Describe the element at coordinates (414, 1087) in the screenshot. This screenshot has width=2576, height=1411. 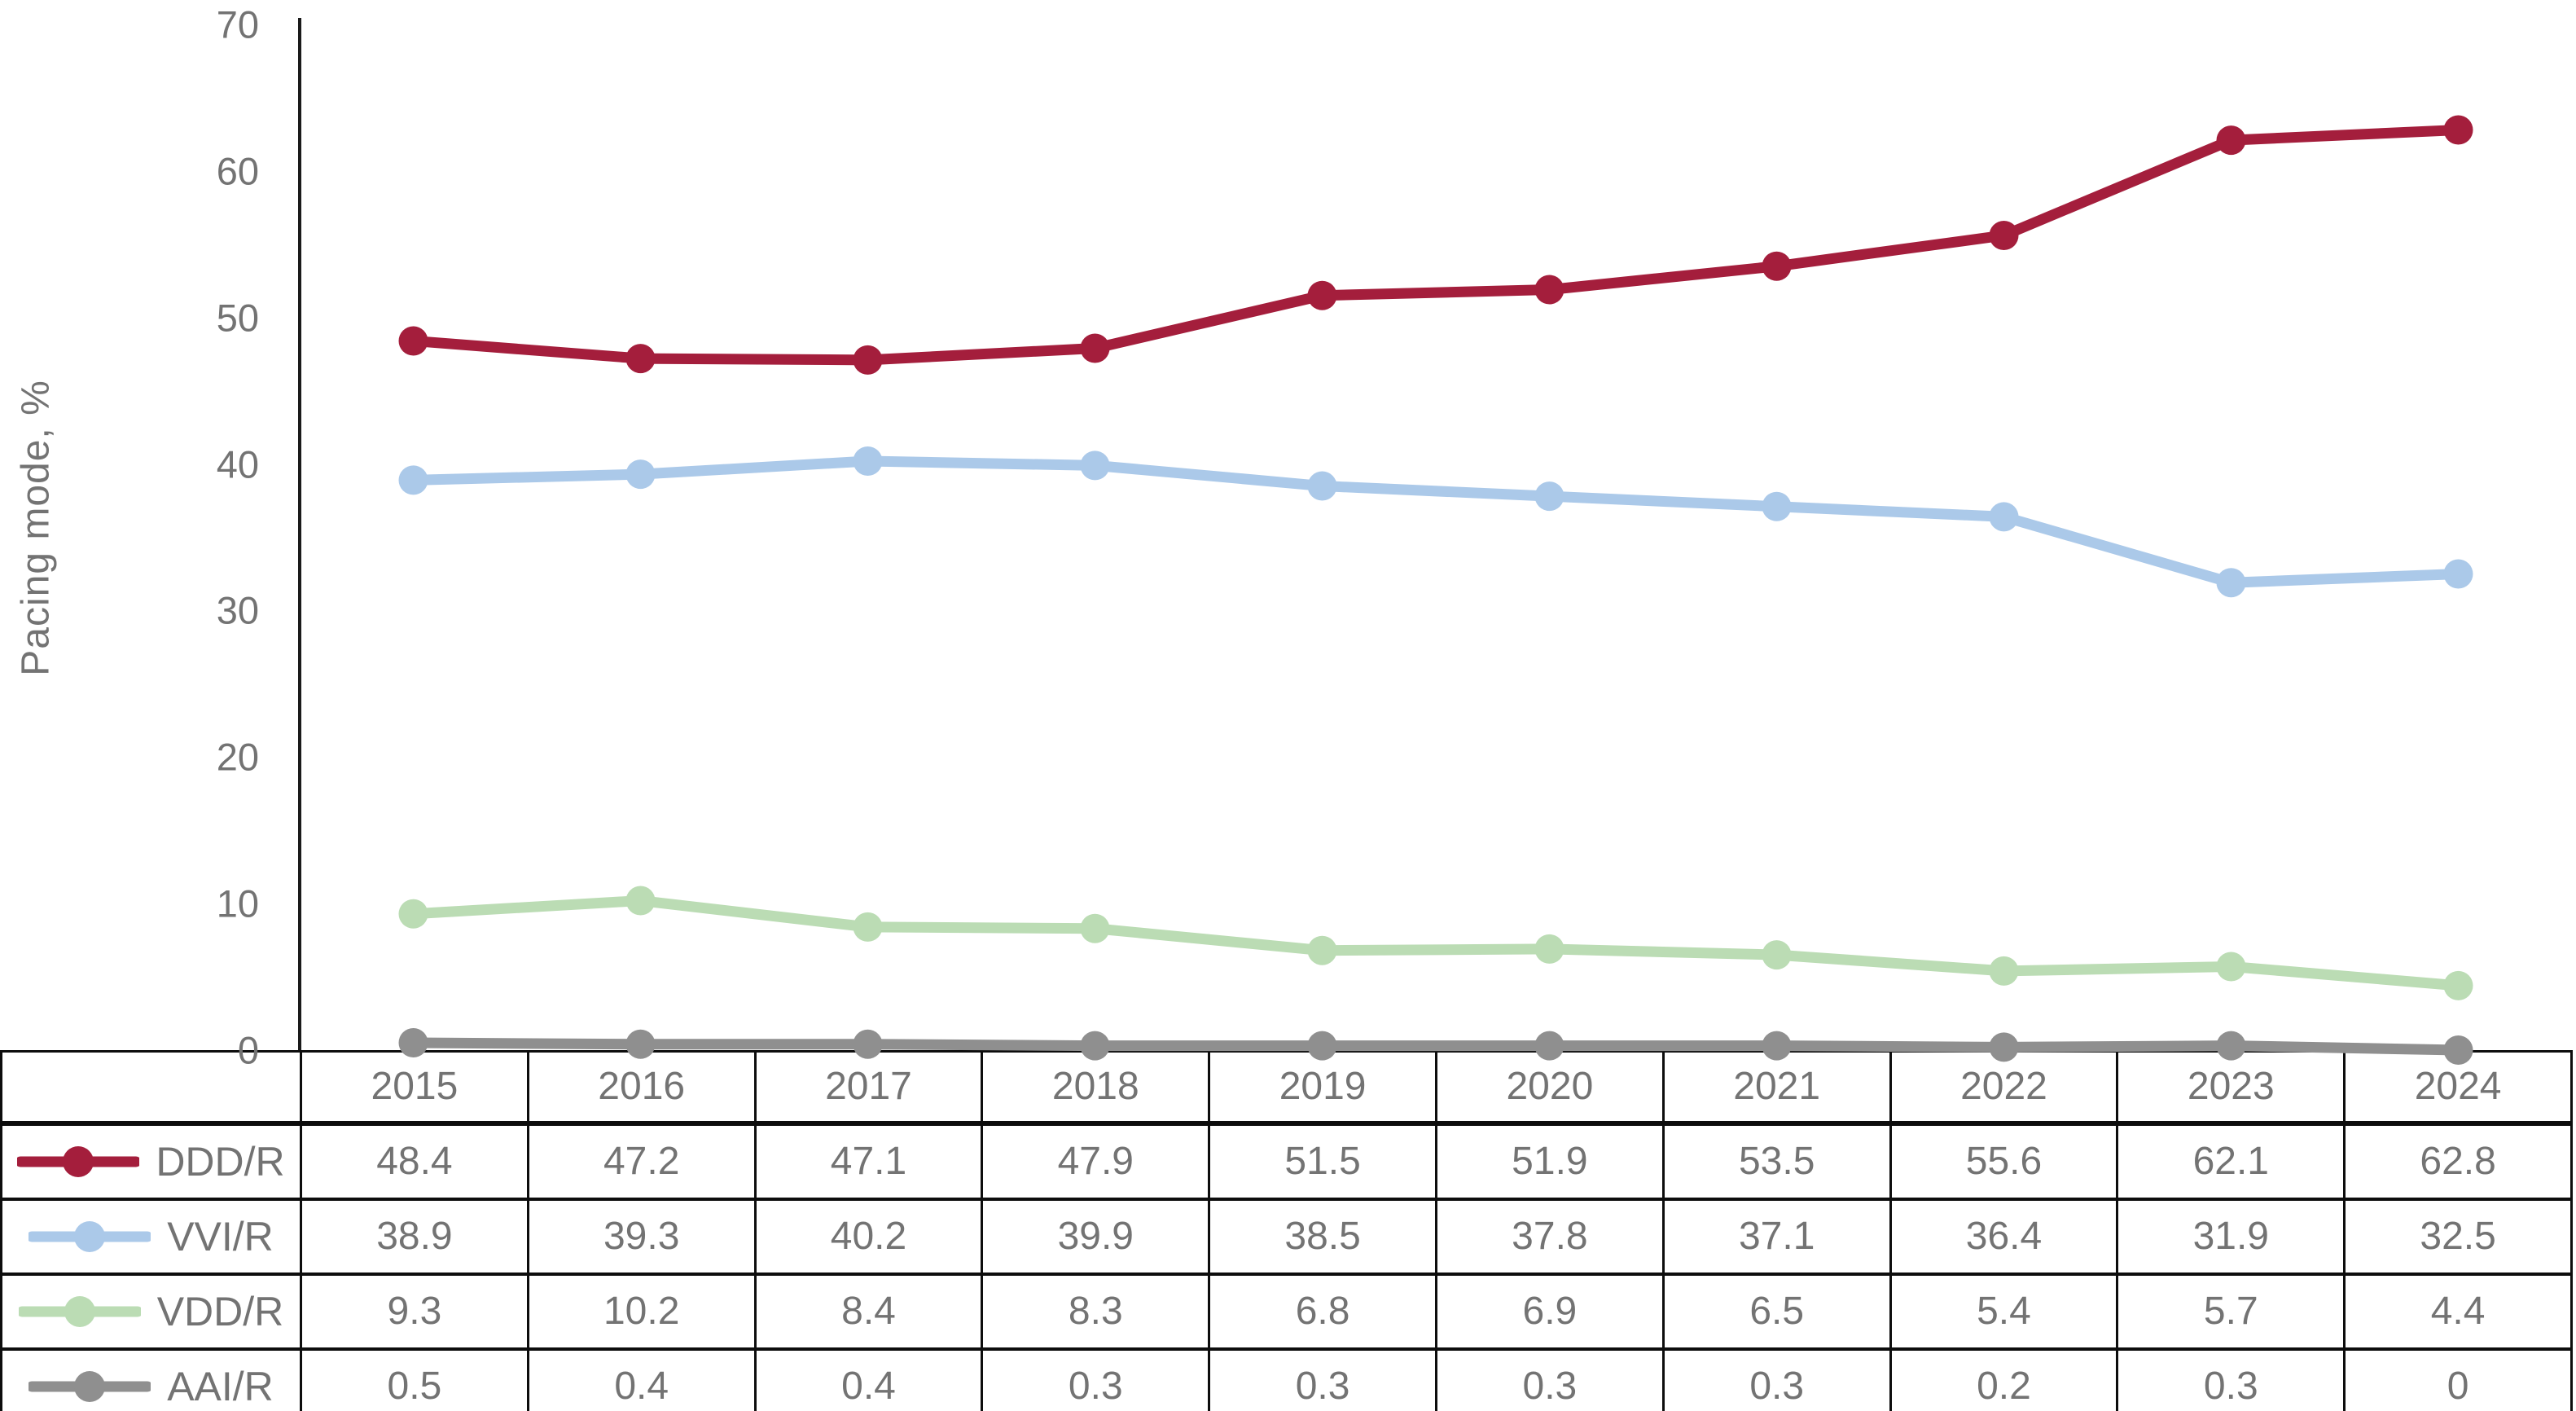
I see `year-header-cell: 2015` at that location.